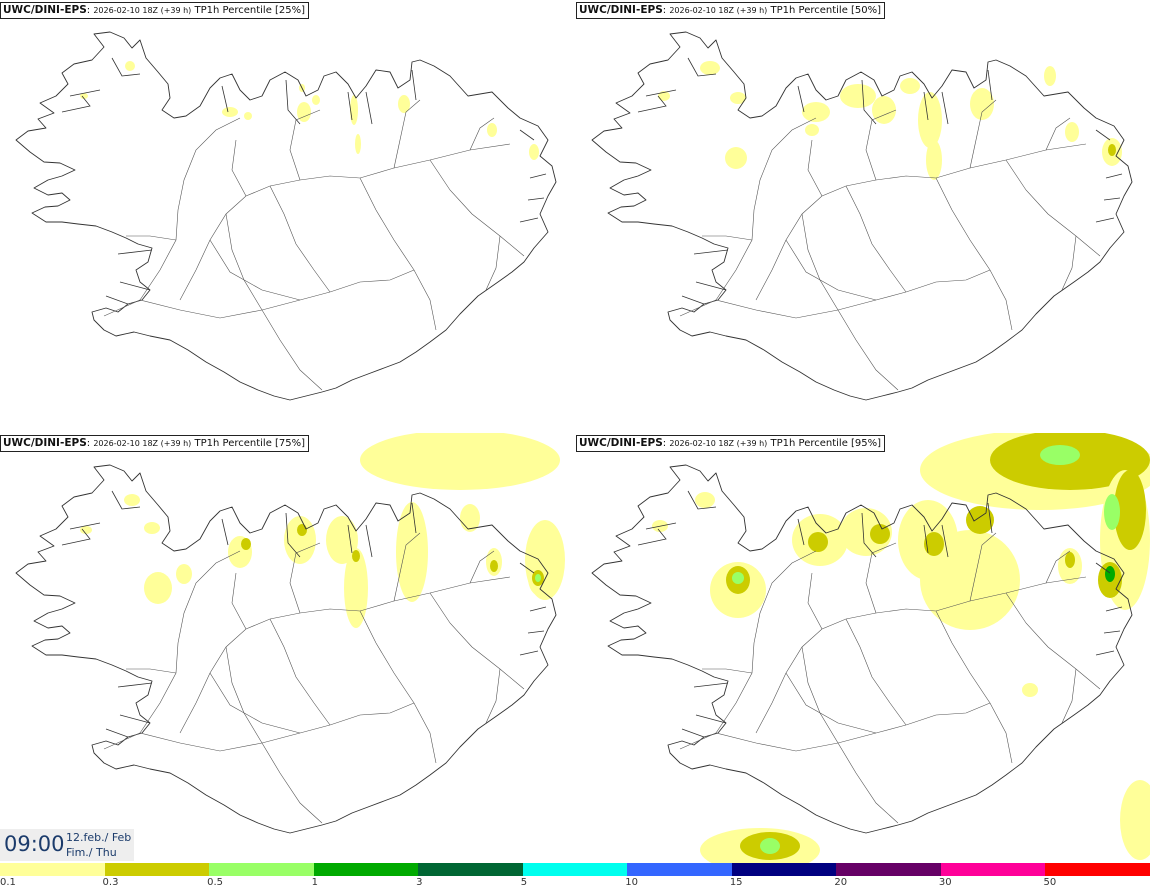 The height and width of the screenshot is (891, 1150). What do you see at coordinates (575, 869) in the screenshot?
I see `precip-colorbar` at bounding box center [575, 869].